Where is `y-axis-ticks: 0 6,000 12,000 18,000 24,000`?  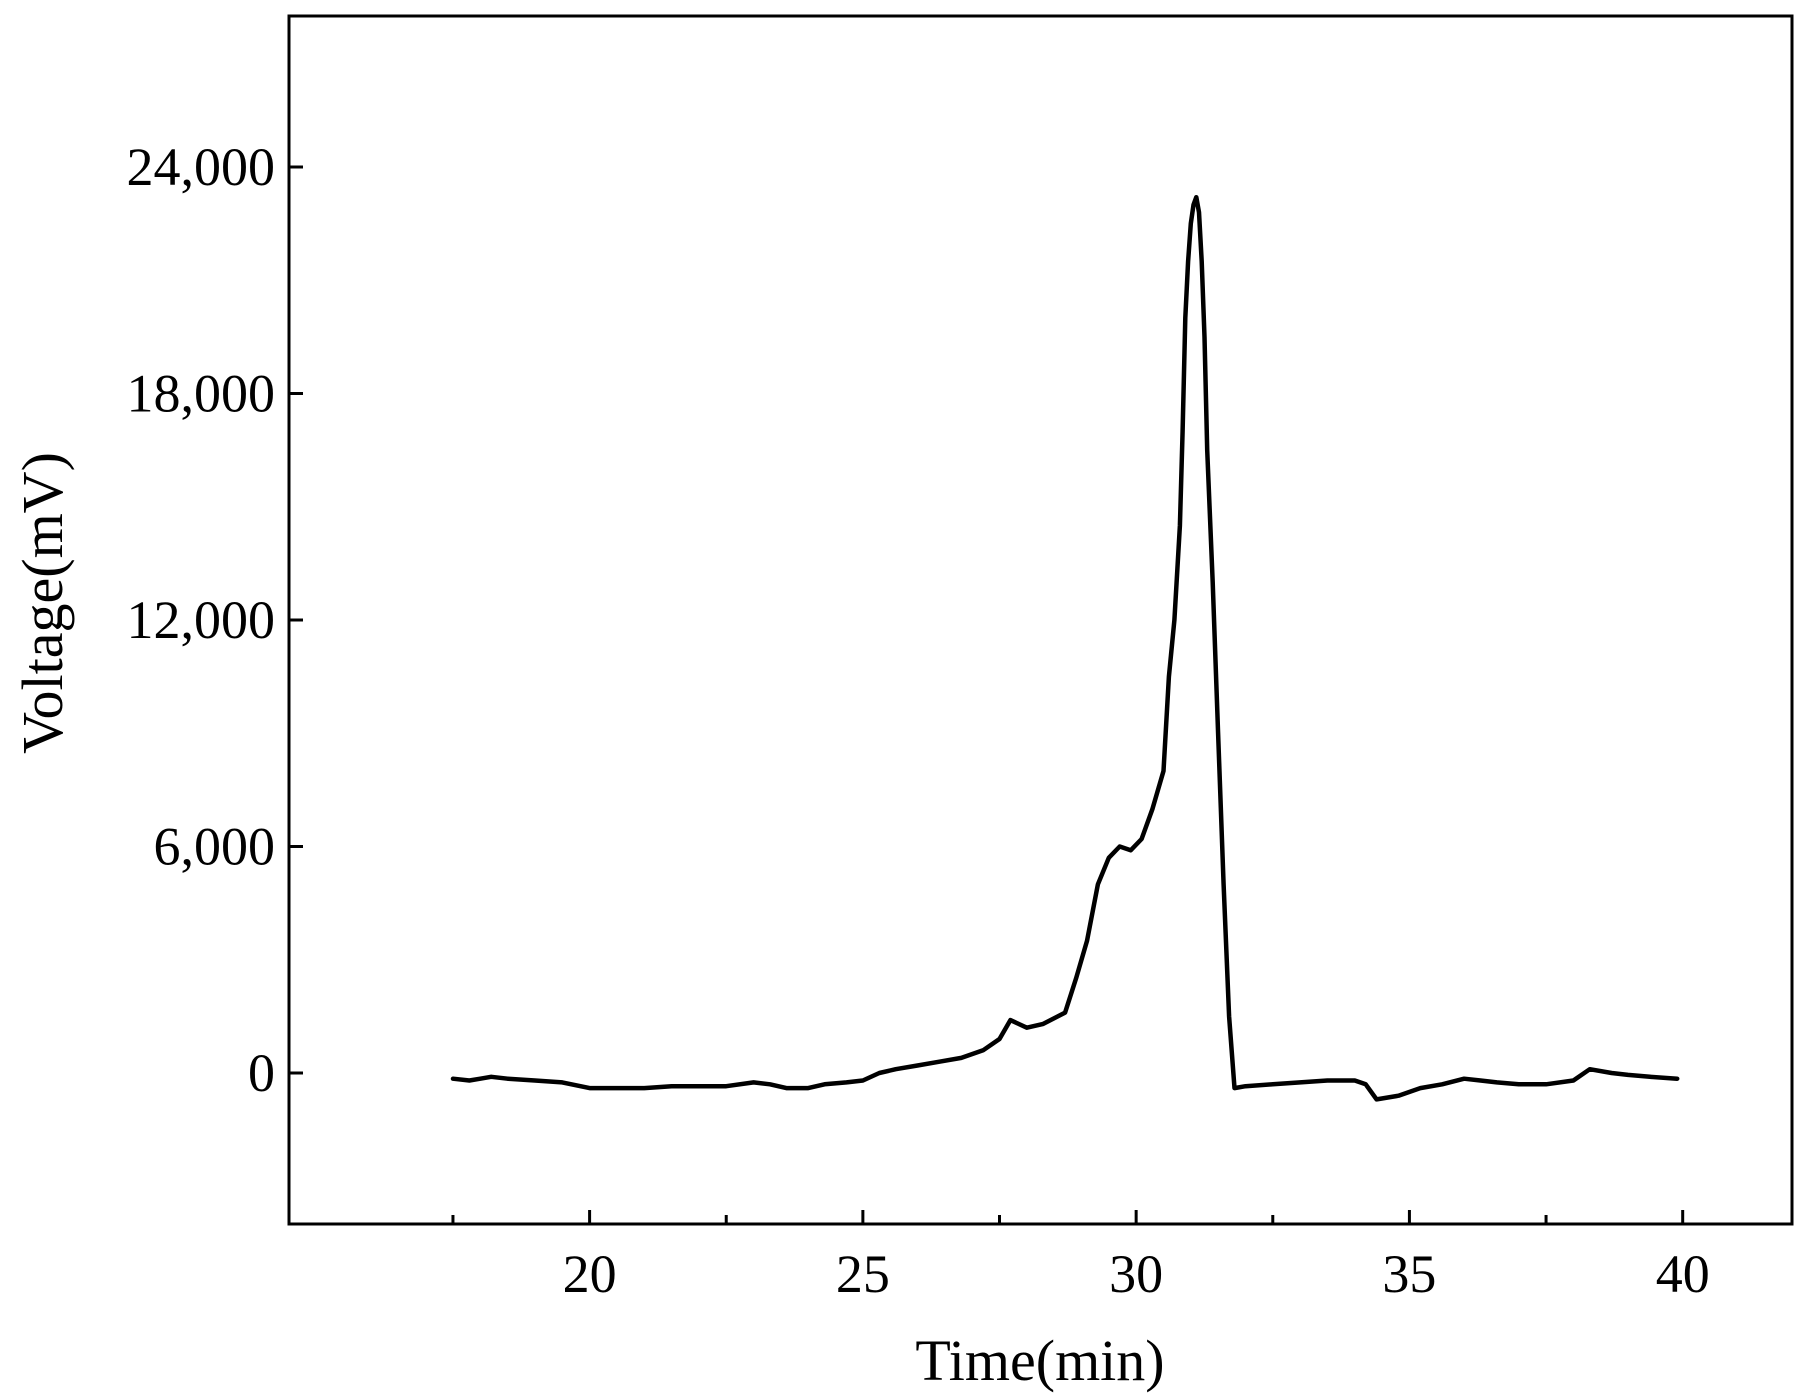 y-axis-ticks: 0 6,000 12,000 18,000 24,000 is located at coordinates (215, 620).